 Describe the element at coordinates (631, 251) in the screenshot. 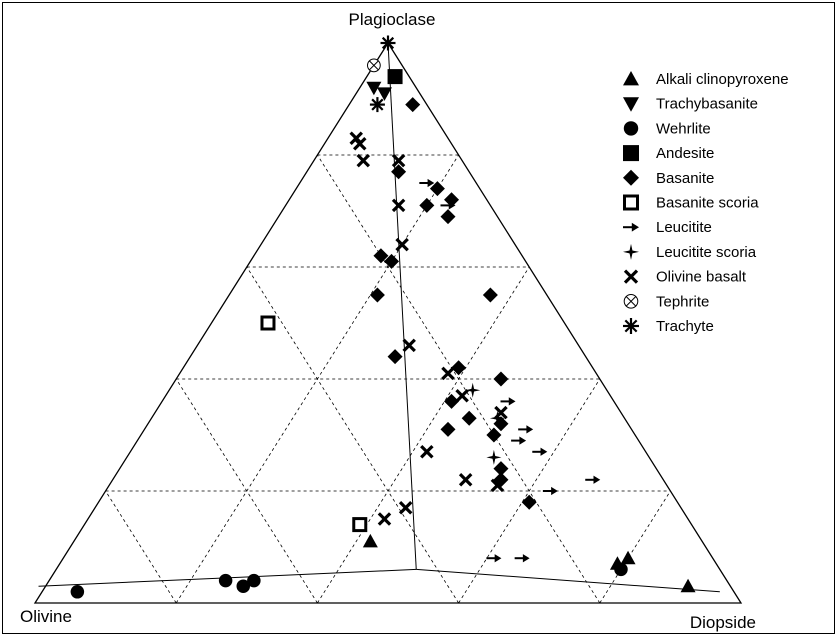

I see `legend-marker-leucitite-scoria` at that location.